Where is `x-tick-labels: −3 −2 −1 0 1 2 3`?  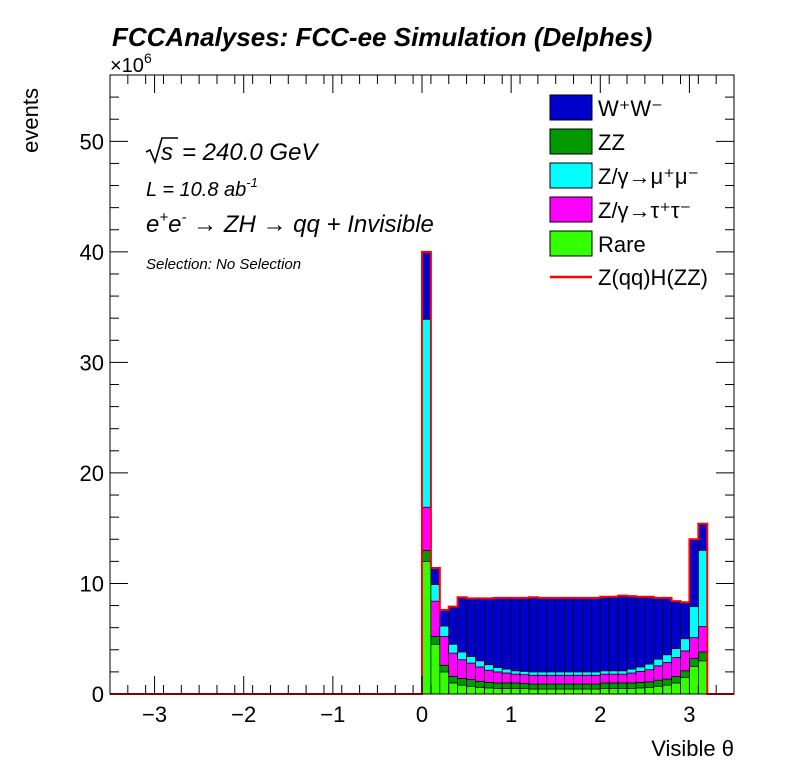 x-tick-labels: −3 −2 −1 0 1 2 3 is located at coordinates (419, 714).